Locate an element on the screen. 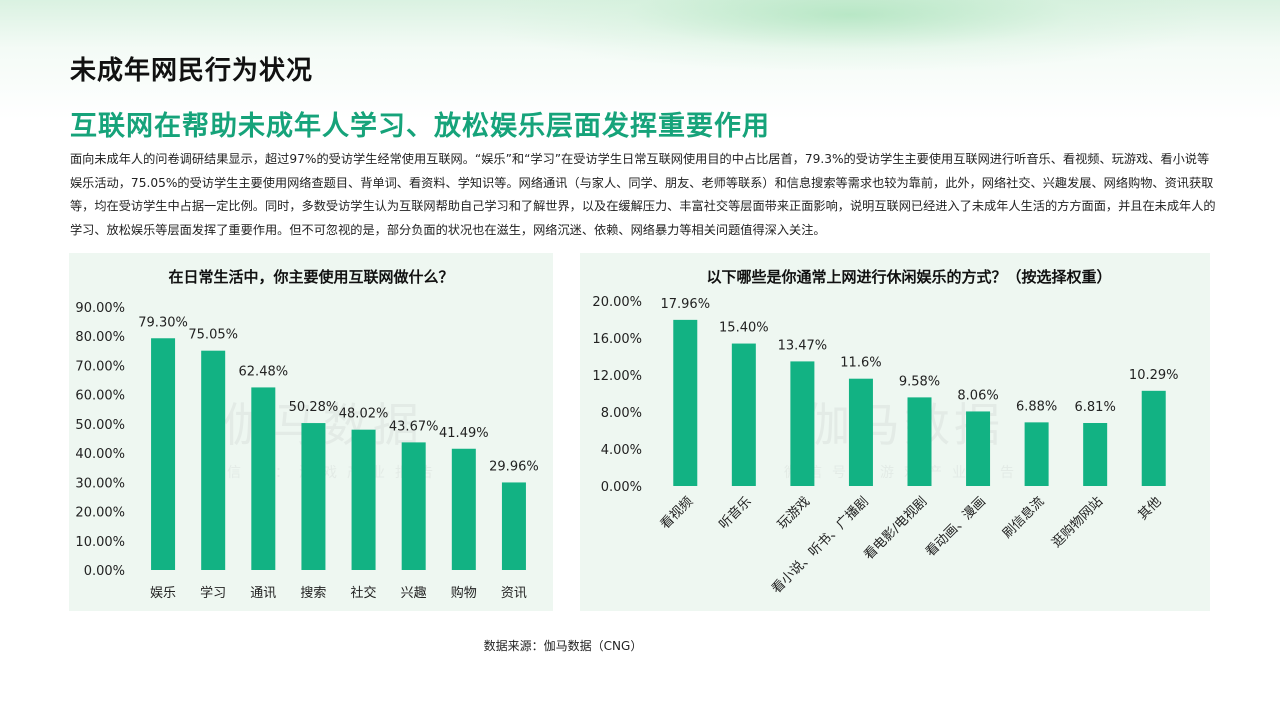 This screenshot has height=720, width=1280. leisure-y-tick: 20.00% is located at coordinates (617, 302).